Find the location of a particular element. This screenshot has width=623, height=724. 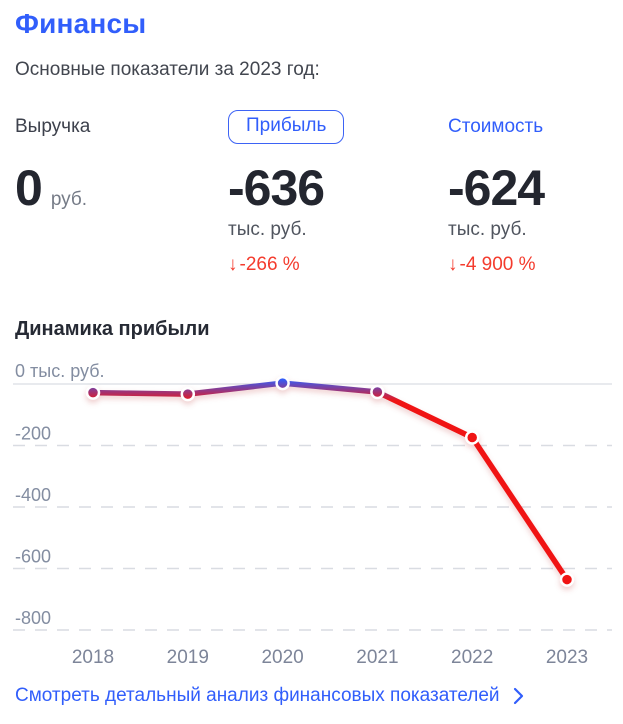

worth-delta: ↓ -4 900 % is located at coordinates (528, 265).